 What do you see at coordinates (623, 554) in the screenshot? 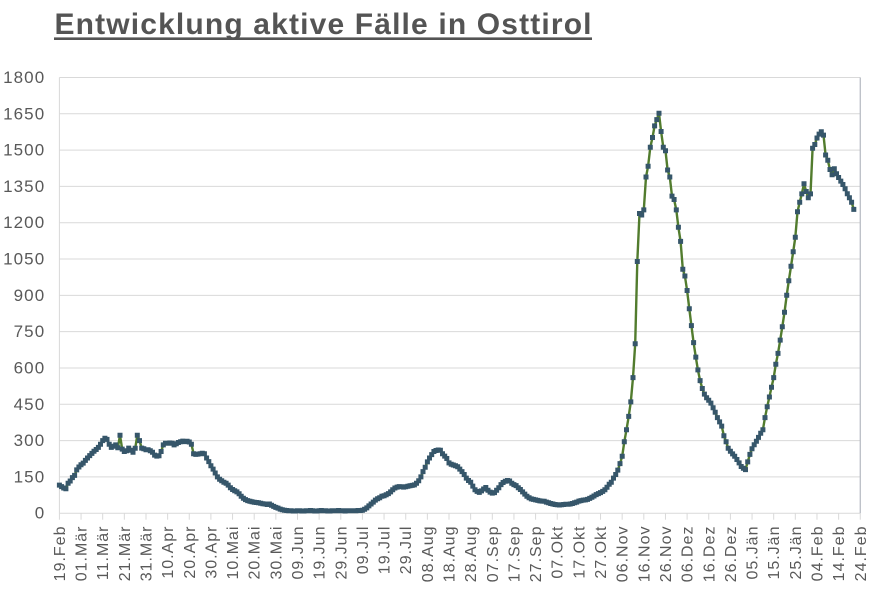
I see `svg-text: 06.Nov` at bounding box center [623, 554].